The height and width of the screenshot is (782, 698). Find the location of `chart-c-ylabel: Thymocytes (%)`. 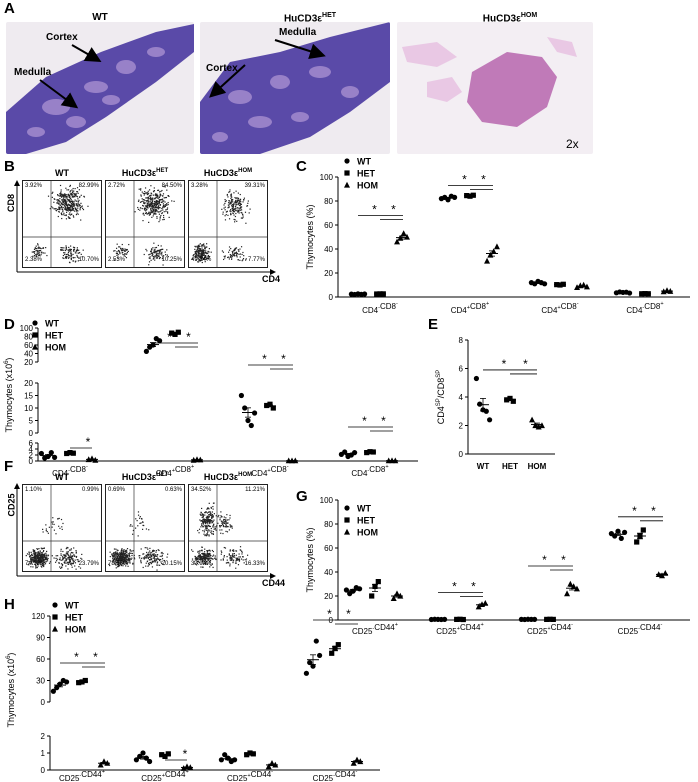

chart-c-ylabel: Thymocytes (%) is located at coordinates (310, 236).